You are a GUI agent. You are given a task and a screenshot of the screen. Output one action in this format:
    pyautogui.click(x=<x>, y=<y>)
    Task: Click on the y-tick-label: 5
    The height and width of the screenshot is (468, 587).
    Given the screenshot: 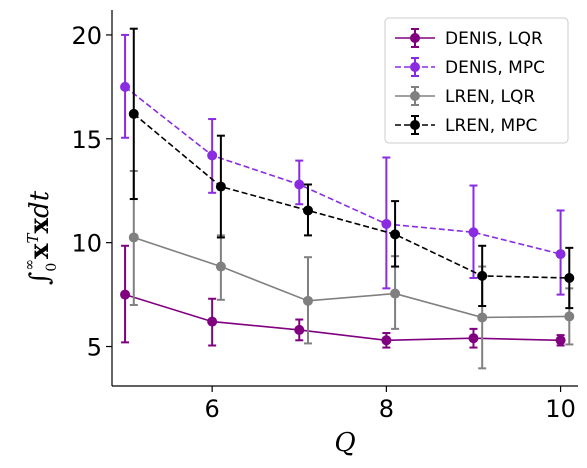 What is the action you would take?
    pyautogui.click(x=94, y=348)
    